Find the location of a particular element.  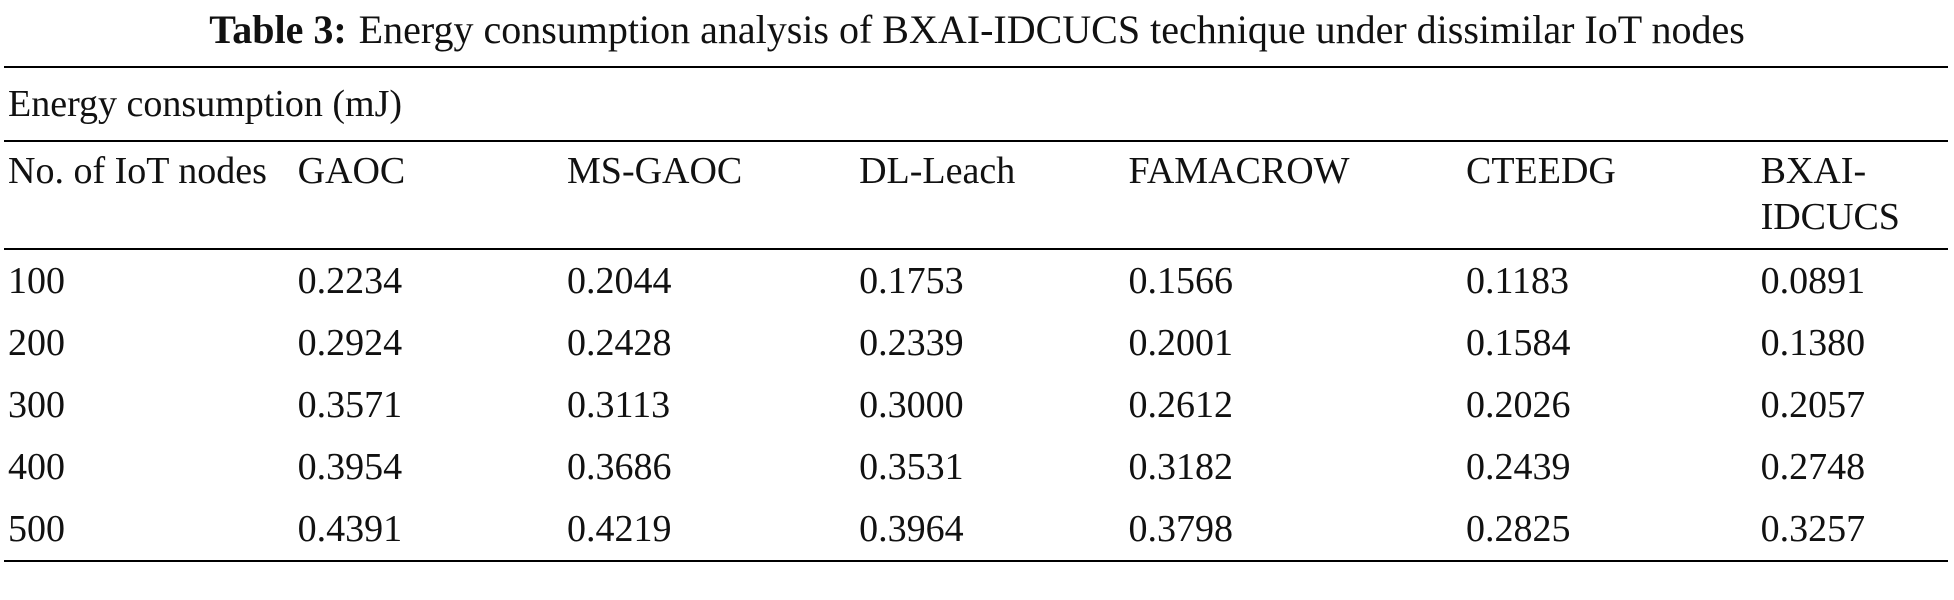

table-cell: 400 is located at coordinates (36, 467).